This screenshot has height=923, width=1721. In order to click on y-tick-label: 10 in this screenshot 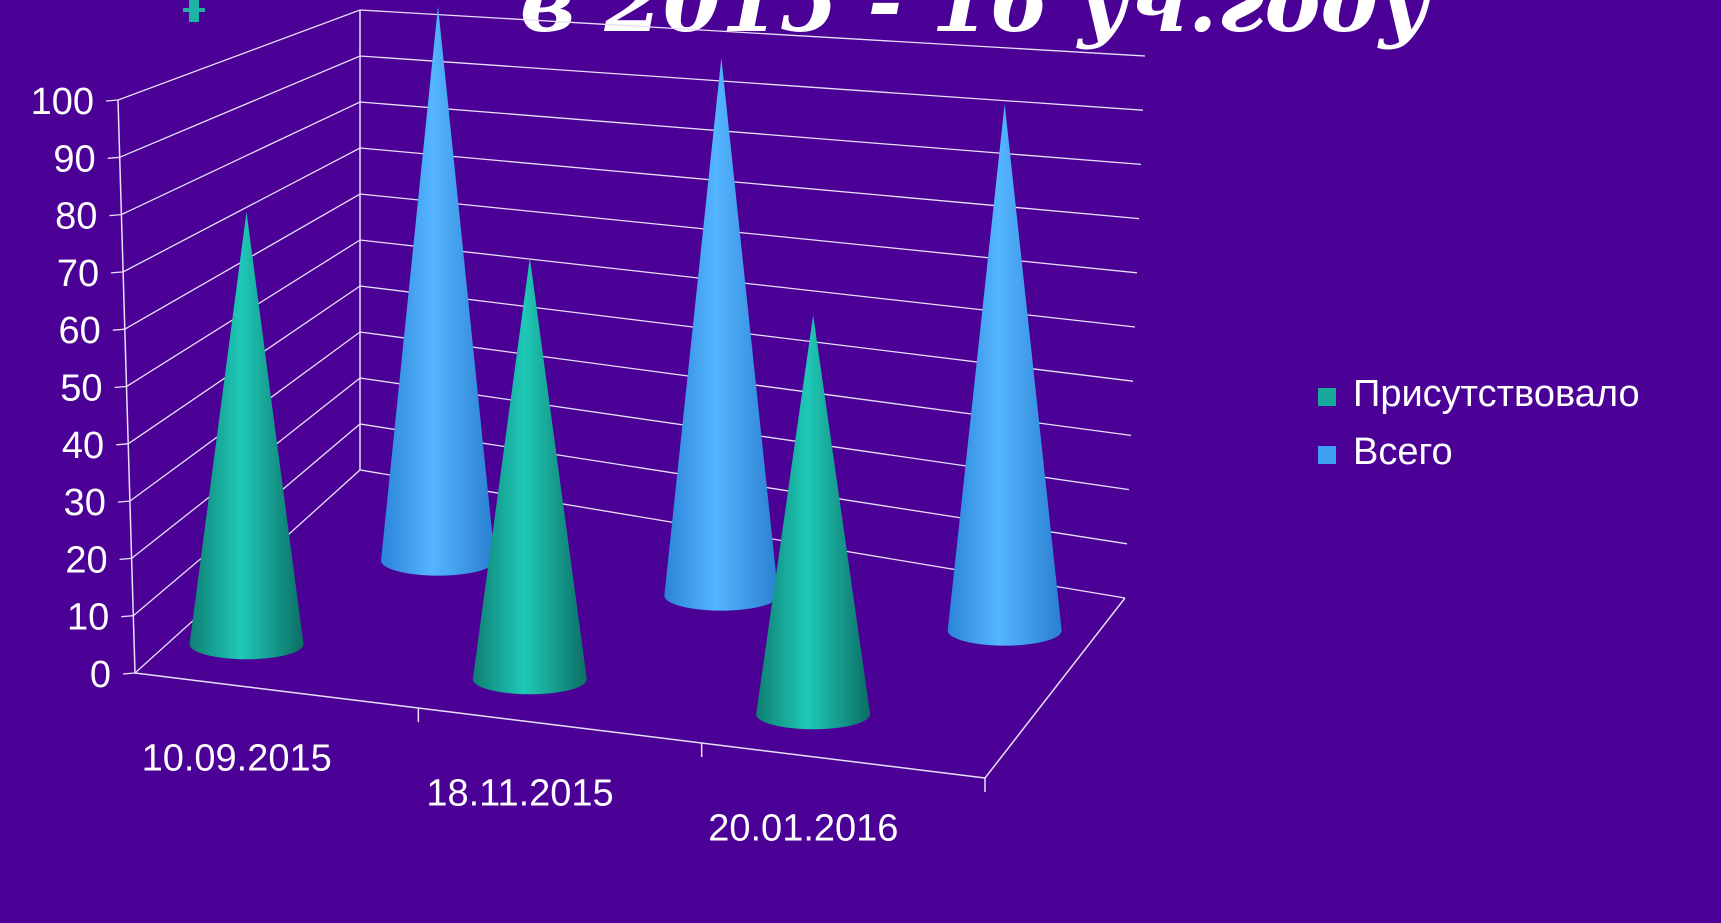, I will do `click(88, 618)`.